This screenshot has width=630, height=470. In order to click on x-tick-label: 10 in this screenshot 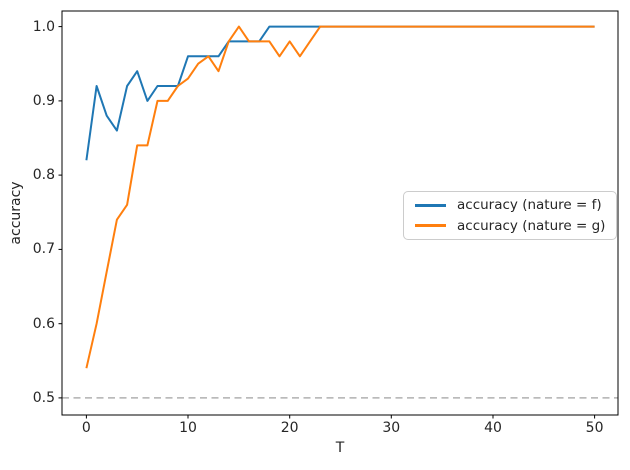, I will do `click(188, 428)`.